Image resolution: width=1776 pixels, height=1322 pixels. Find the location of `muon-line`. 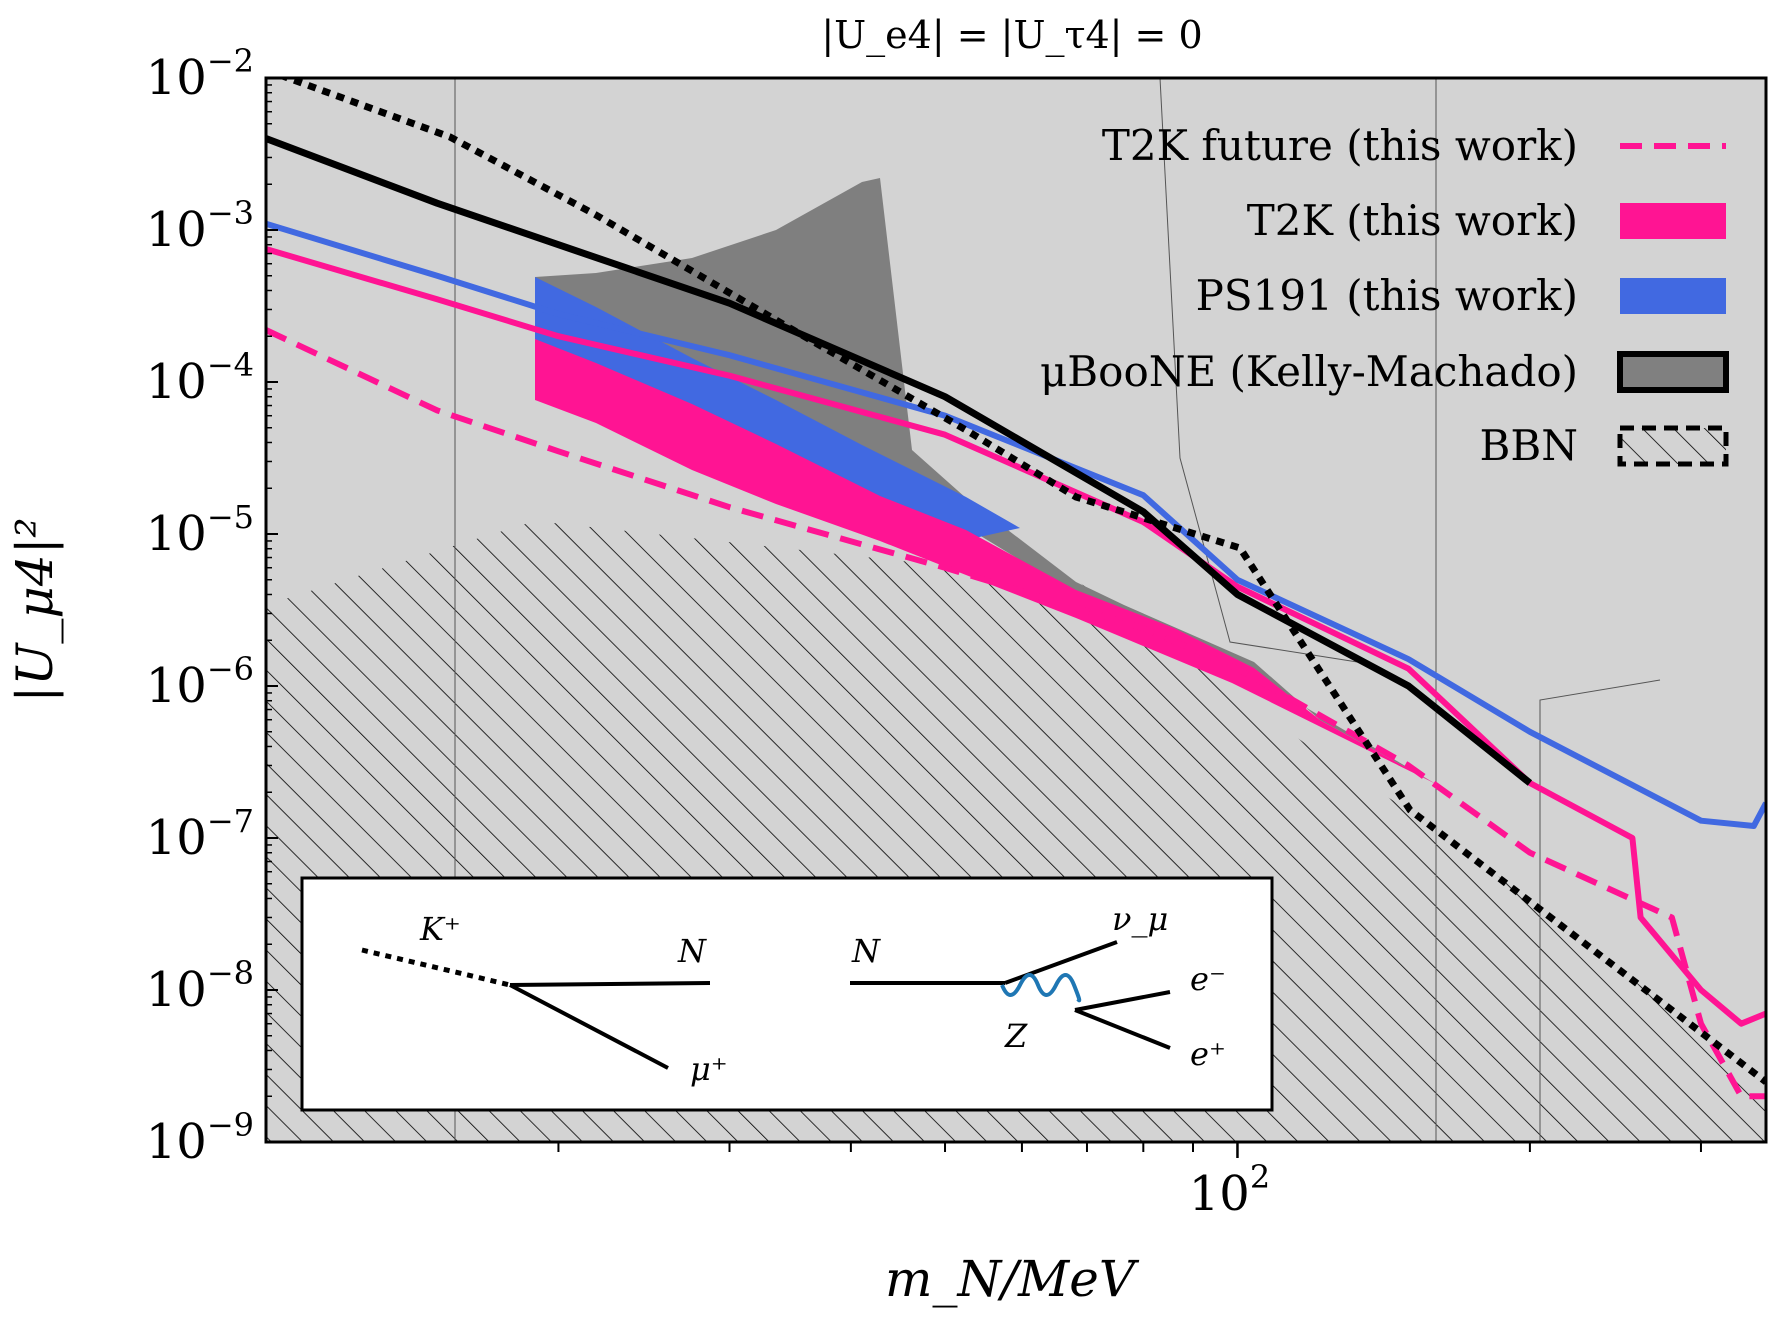

muon-line is located at coordinates (589, 1026).